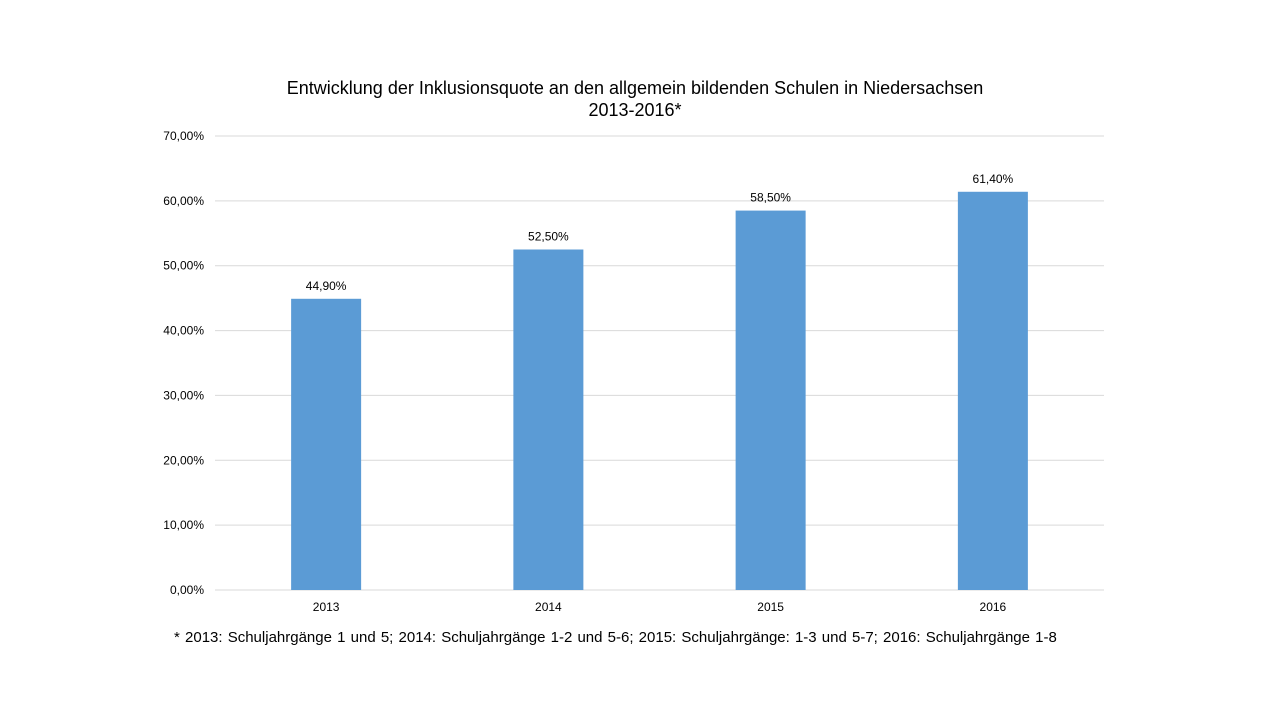  What do you see at coordinates (993, 179) in the screenshot?
I see `data-label-2016: 61,40%` at bounding box center [993, 179].